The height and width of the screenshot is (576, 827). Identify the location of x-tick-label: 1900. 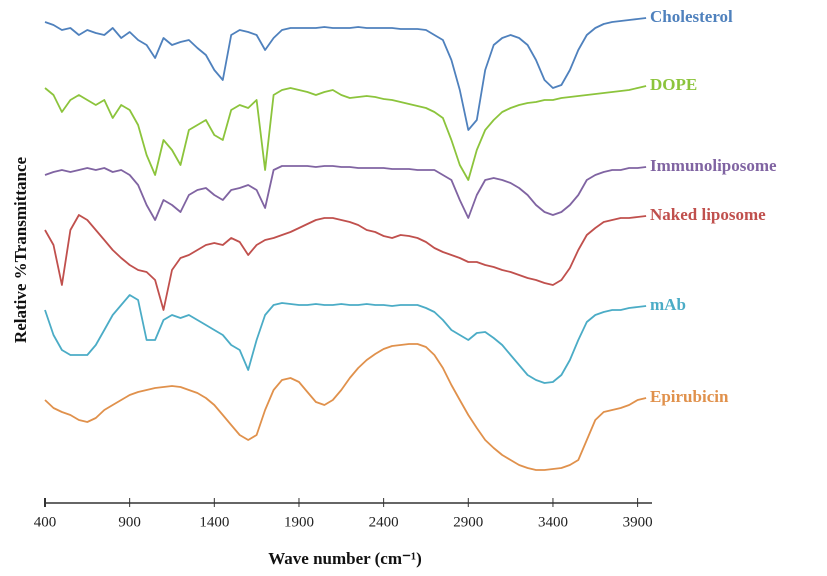
(299, 522).